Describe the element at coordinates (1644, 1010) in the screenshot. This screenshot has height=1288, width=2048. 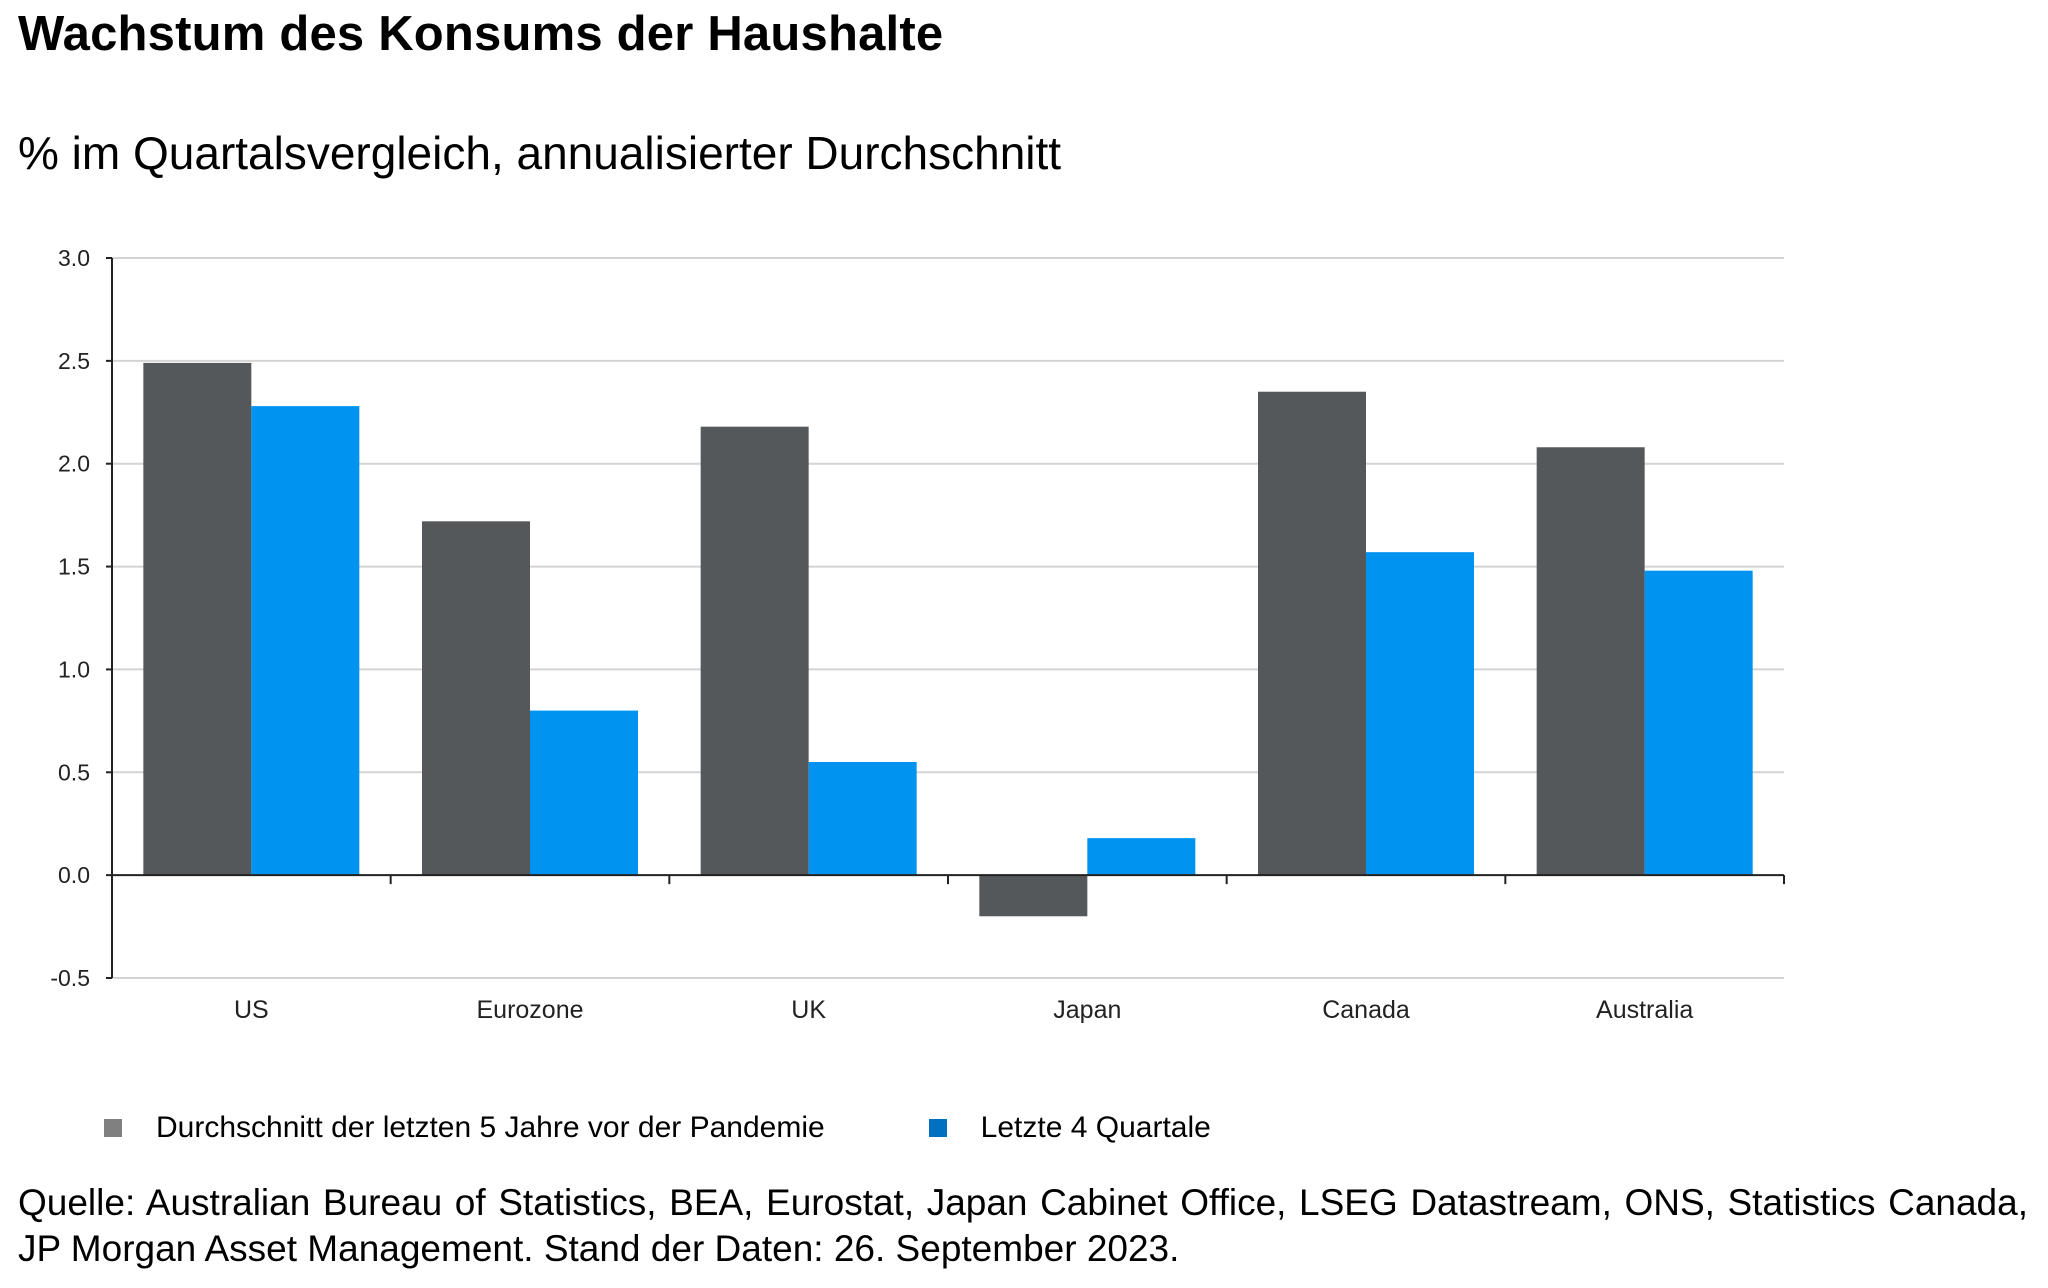
I see `x-category-label: Australia` at that location.